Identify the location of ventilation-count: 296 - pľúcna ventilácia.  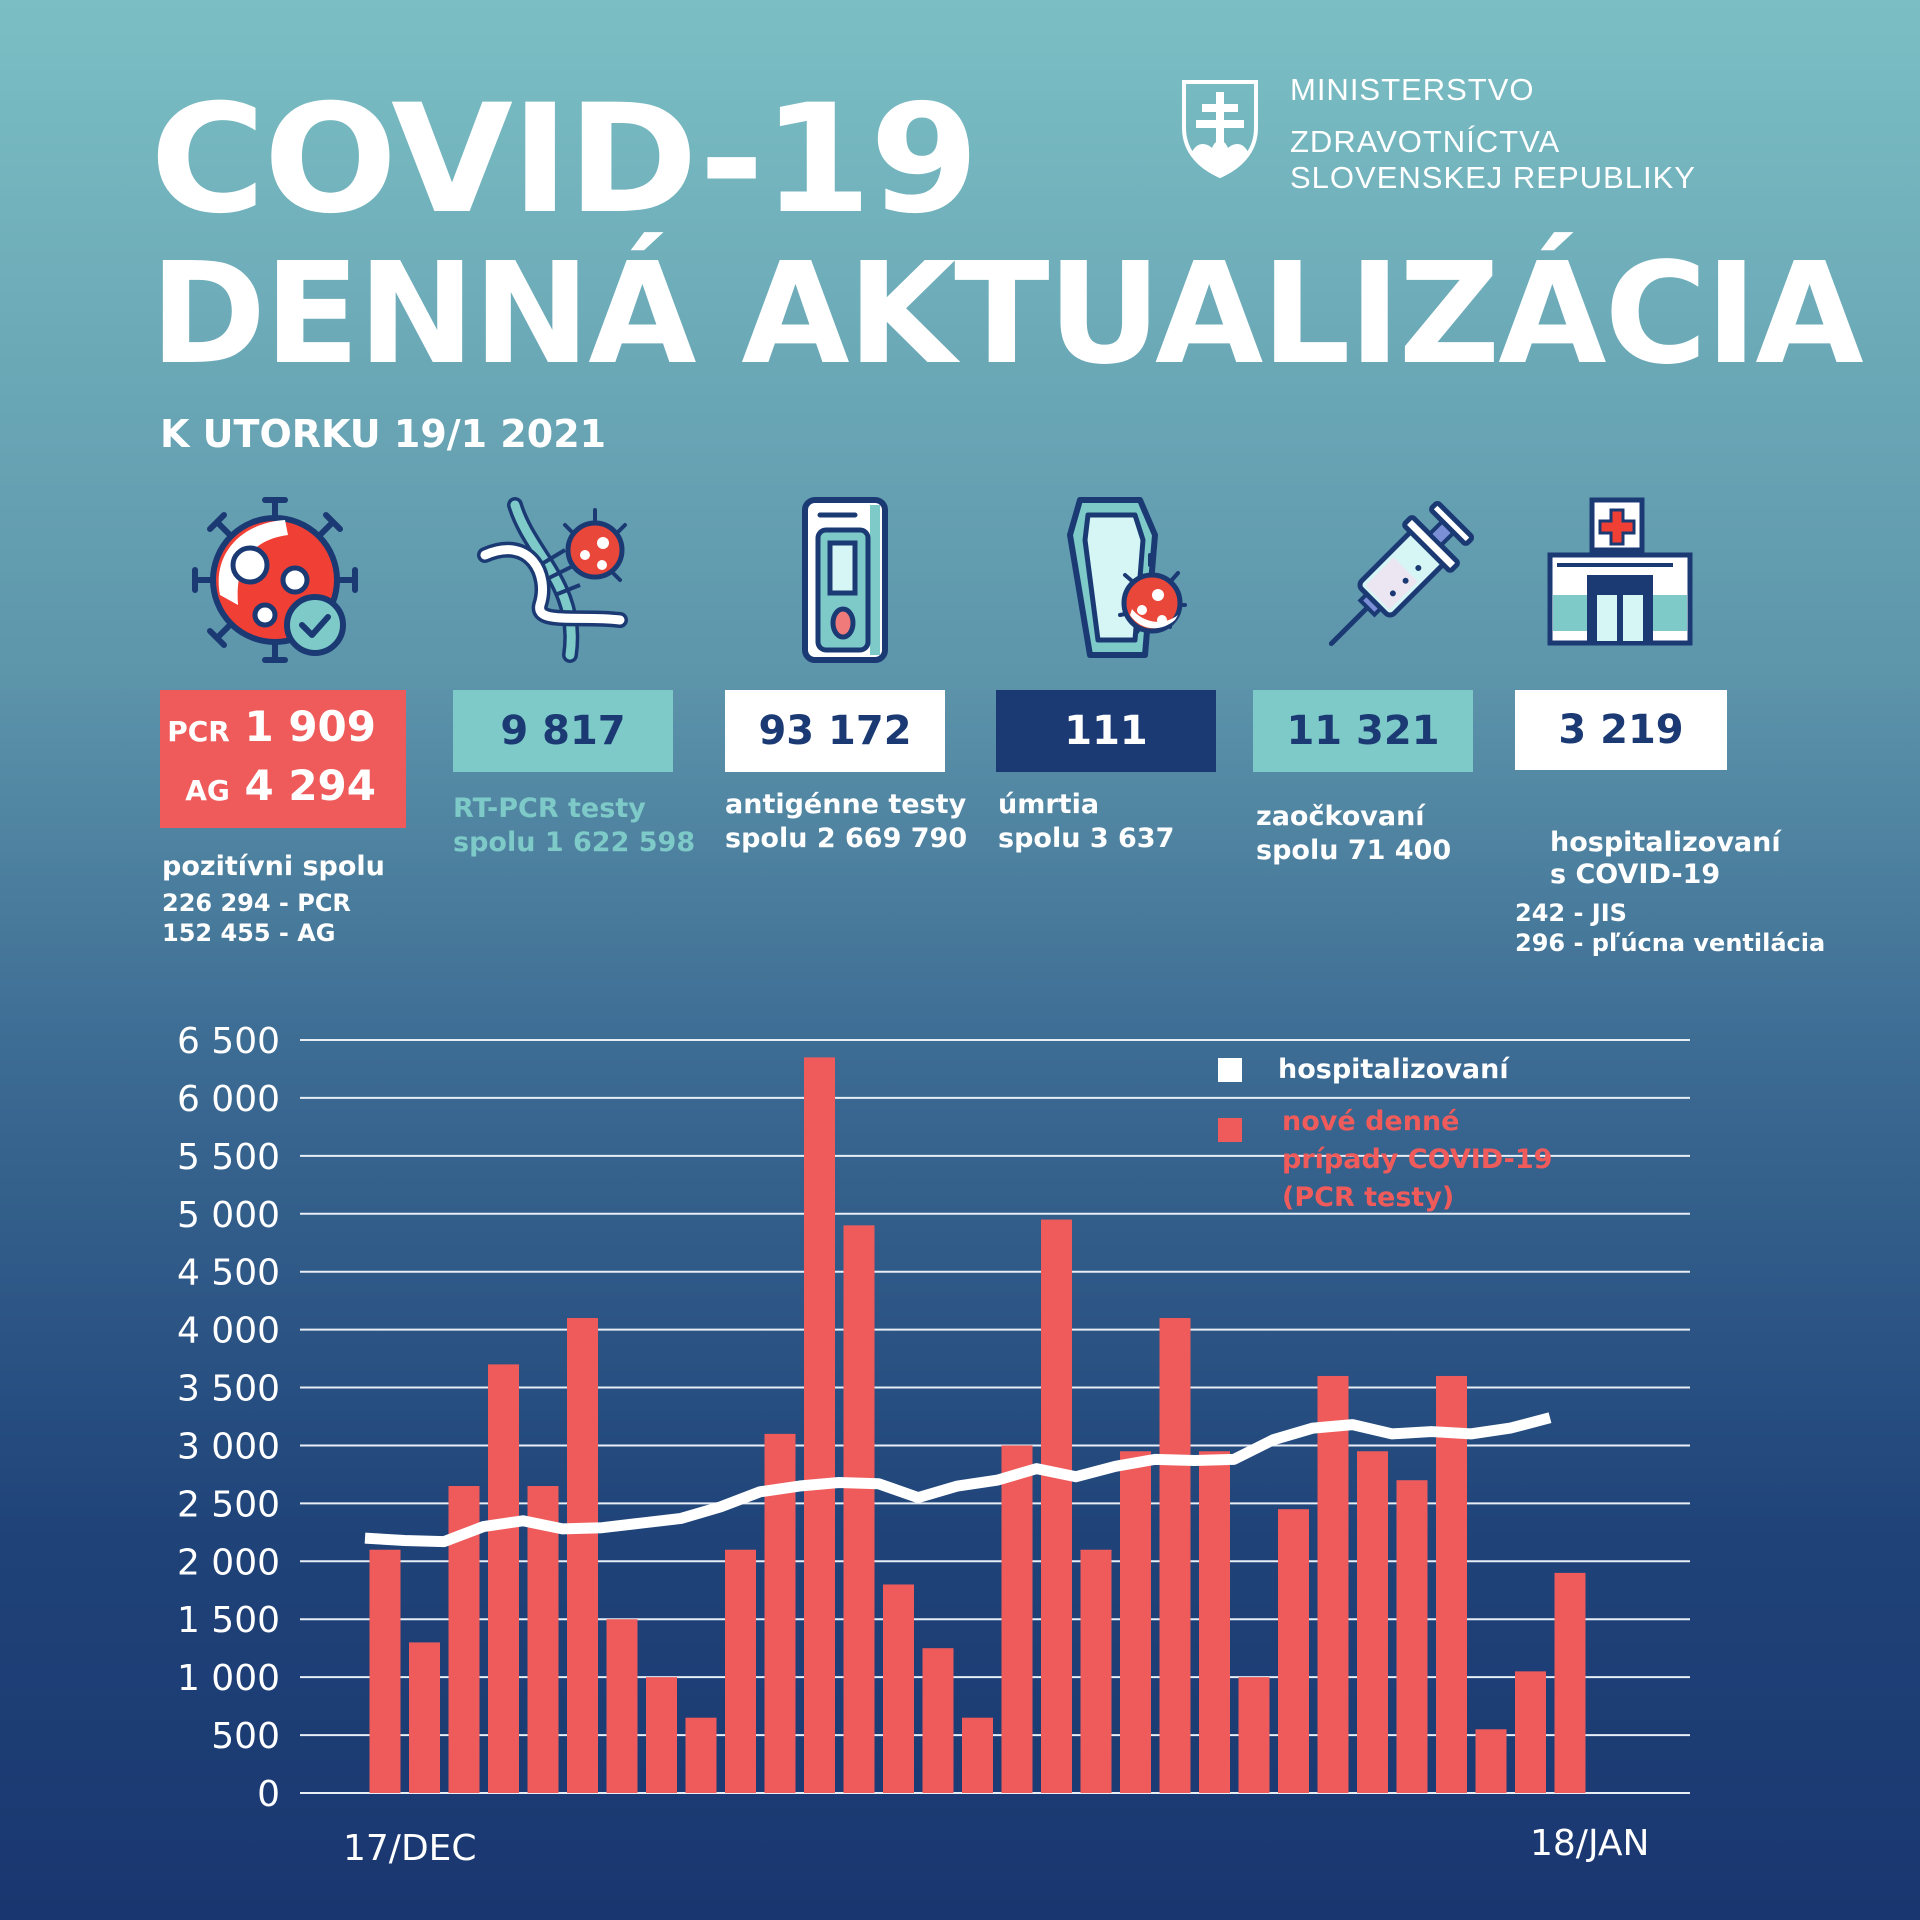
(1670, 943).